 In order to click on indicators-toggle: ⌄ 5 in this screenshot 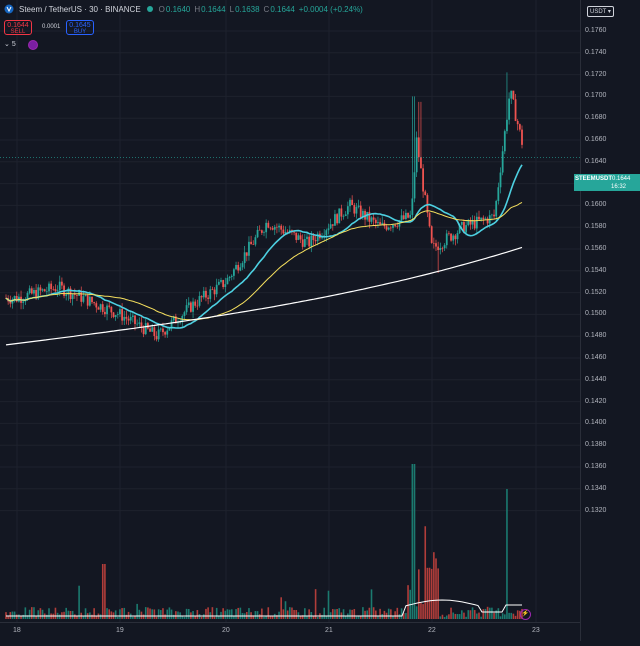, I will do `click(10, 44)`.